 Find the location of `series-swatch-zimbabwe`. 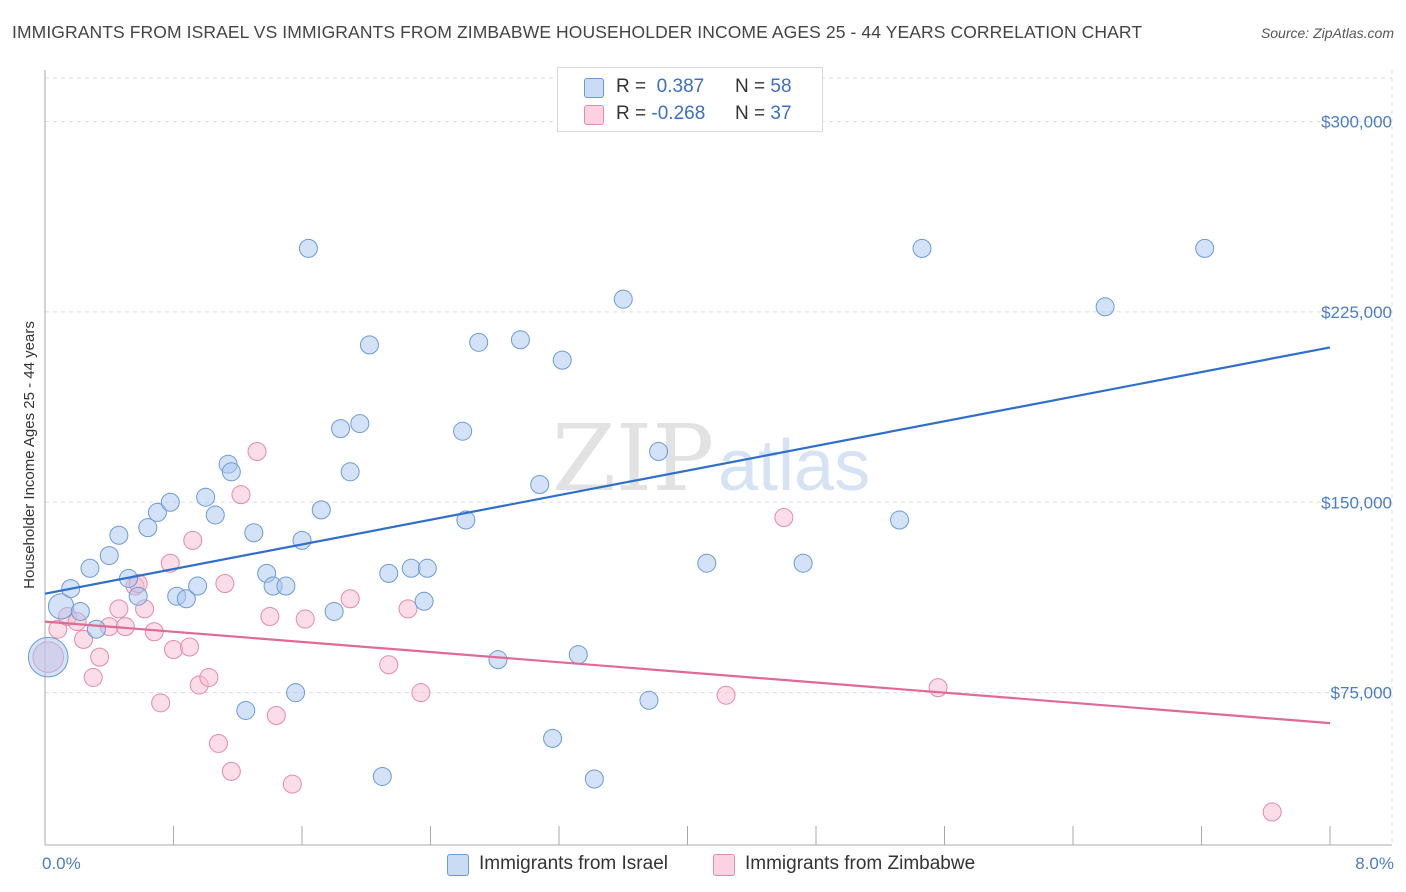

series-swatch-zimbabwe is located at coordinates (724, 865).